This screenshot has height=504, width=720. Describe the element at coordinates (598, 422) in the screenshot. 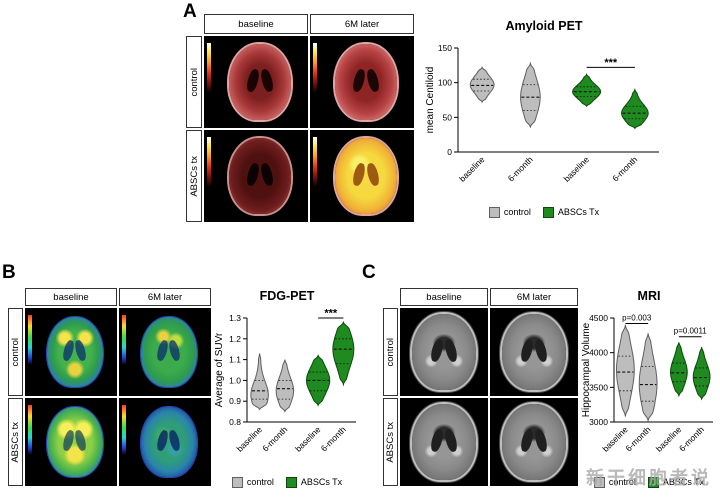

I see `y-tick-label: 3000` at that location.